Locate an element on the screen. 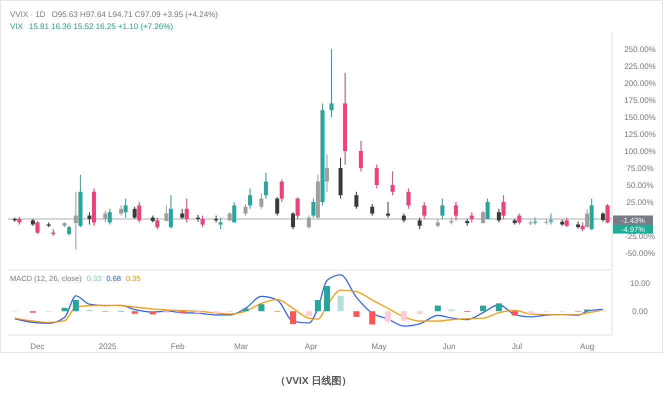 Image resolution: width=667 pixels, height=396 pixels. y-tick-label: 225.00% is located at coordinates (640, 66).